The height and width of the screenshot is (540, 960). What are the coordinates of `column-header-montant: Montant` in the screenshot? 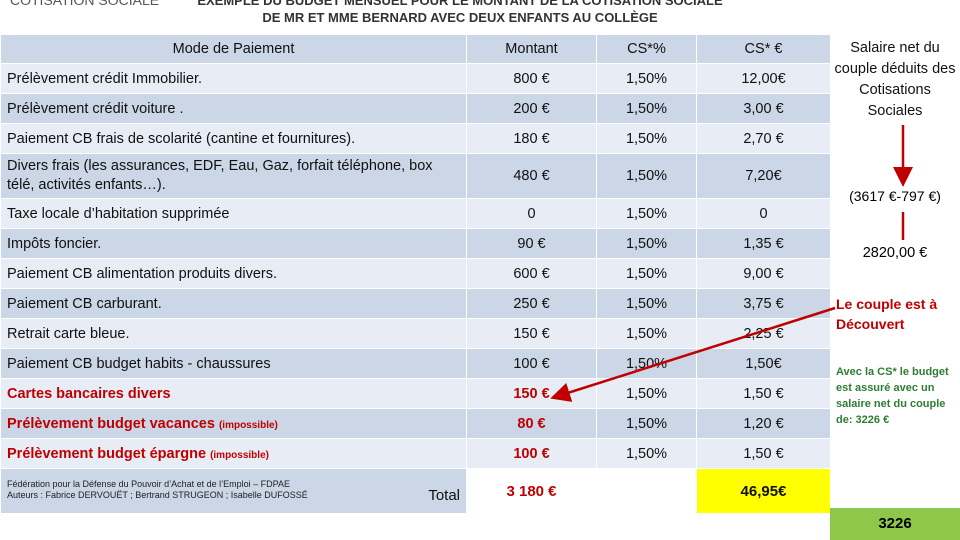 It's located at (531, 49).